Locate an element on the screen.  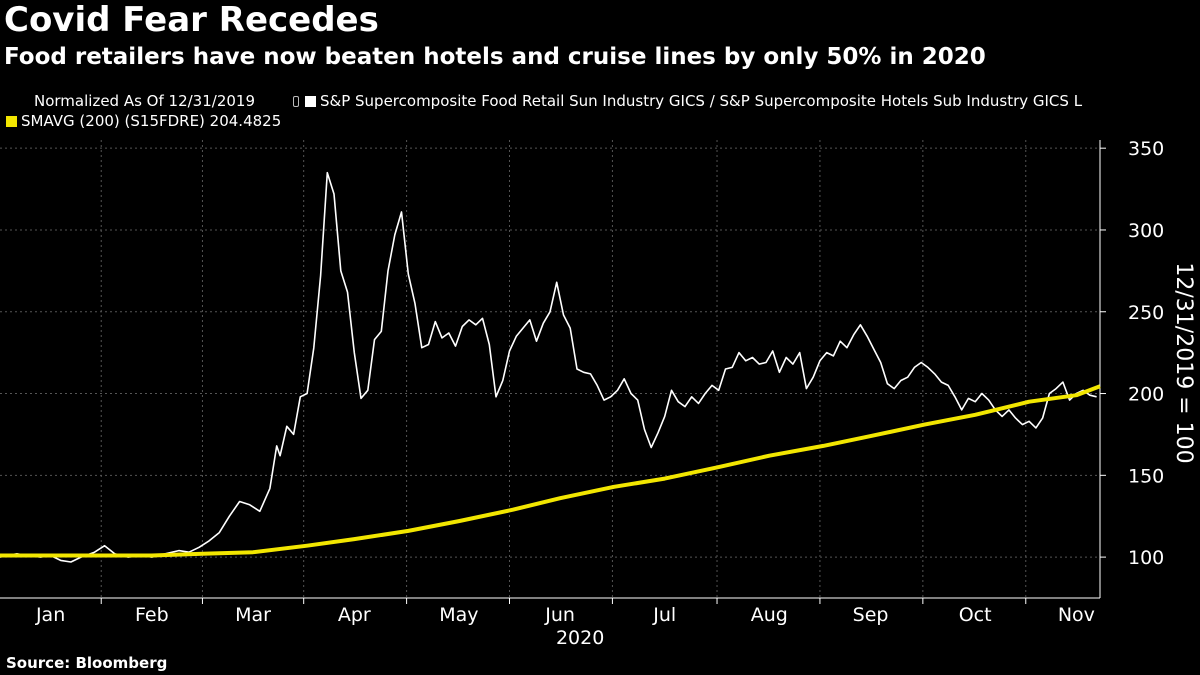
y-tick-label: 300 is located at coordinates (1146, 231).